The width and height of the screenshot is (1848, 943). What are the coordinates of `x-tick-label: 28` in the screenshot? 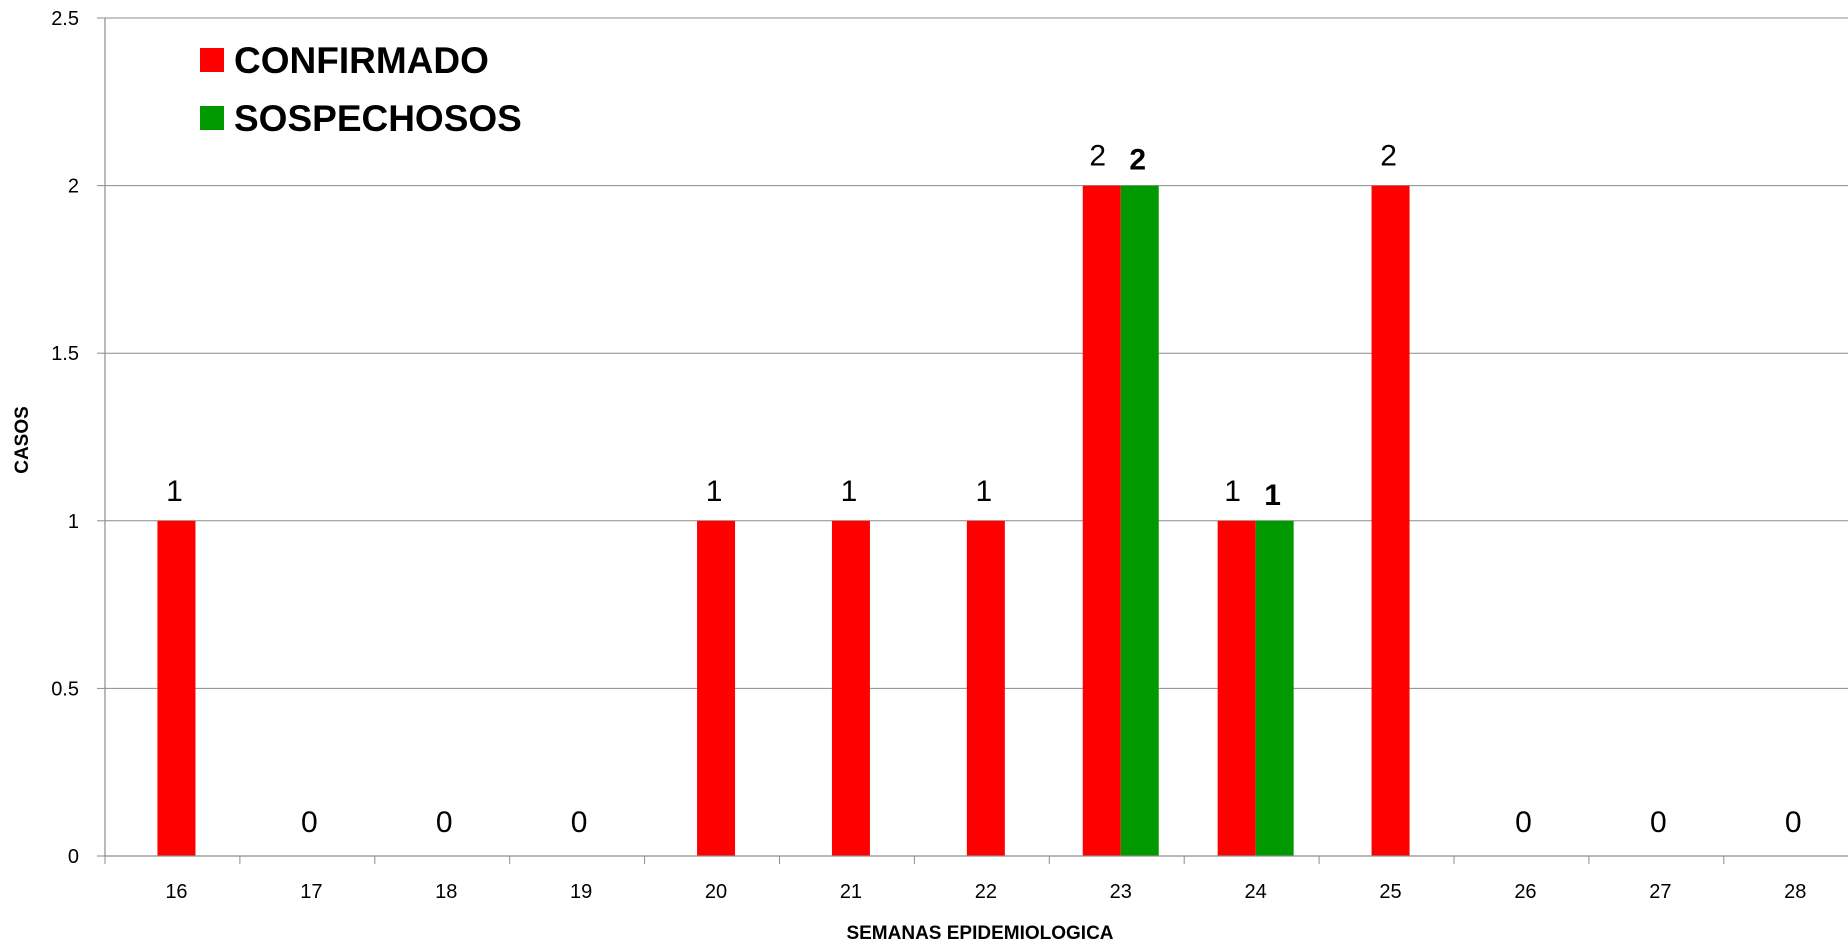 It's located at (1795, 892).